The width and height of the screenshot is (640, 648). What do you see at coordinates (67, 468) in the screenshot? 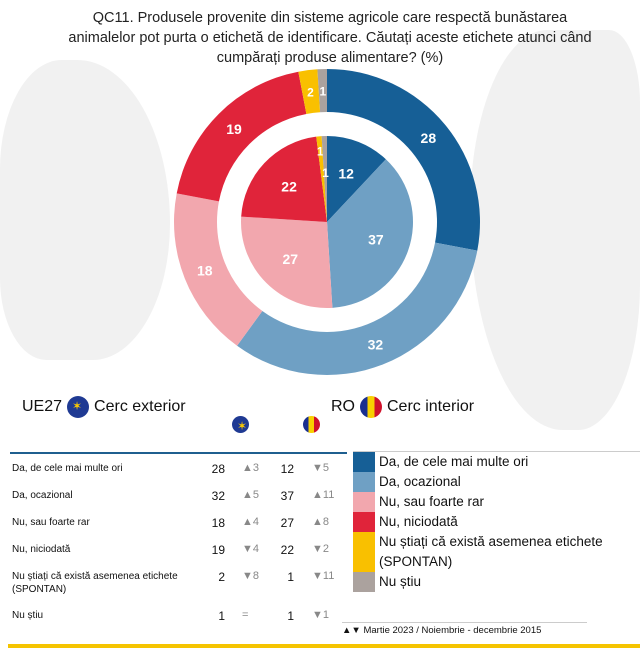
I see `row-label: Da, de cele mai multe ori` at bounding box center [67, 468].